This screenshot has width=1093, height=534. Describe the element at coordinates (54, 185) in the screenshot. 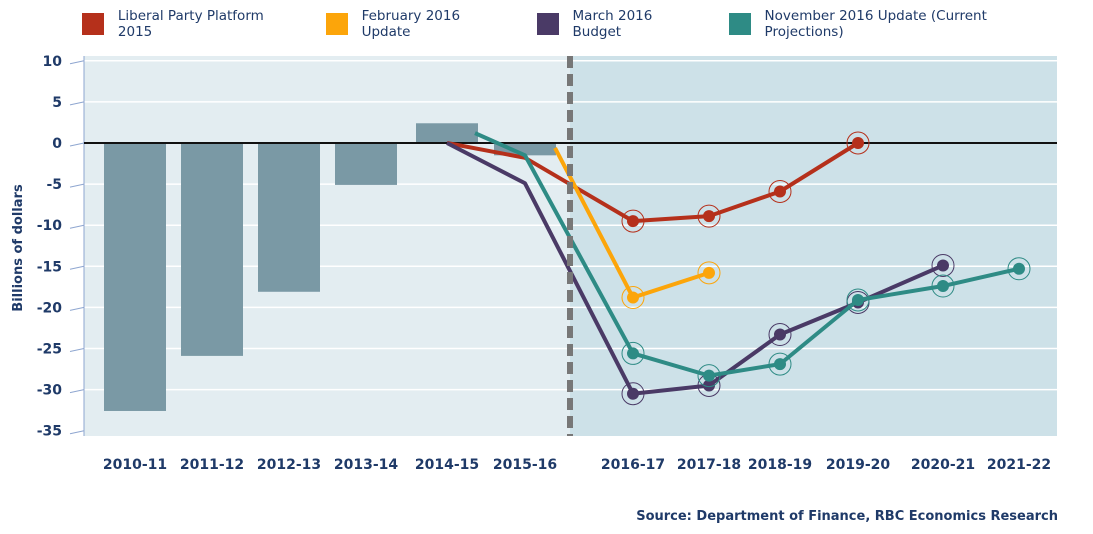

I see `y-tick-label: -5` at that location.